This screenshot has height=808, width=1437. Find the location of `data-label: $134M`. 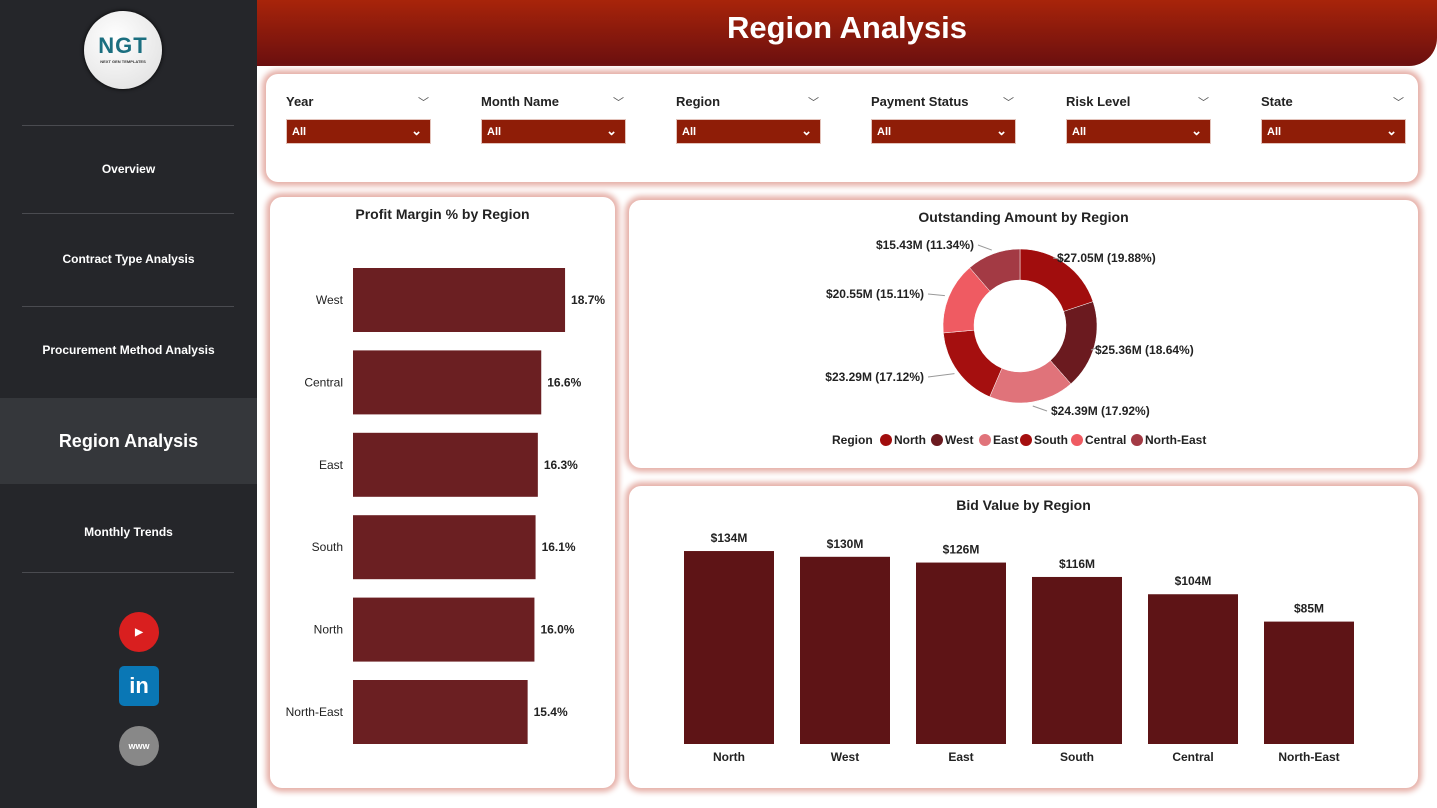

data-label: $134M is located at coordinates (729, 538).